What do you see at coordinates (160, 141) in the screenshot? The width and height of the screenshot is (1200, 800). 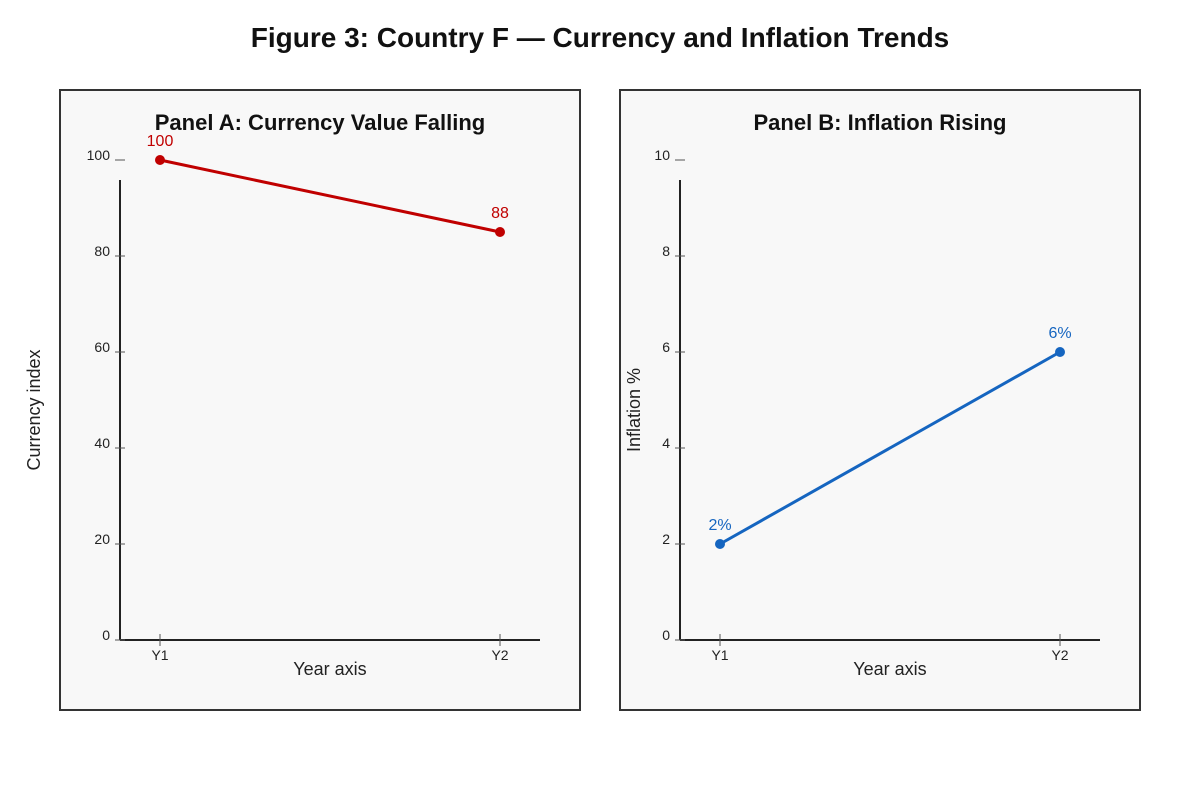 I see `data-label: 100` at bounding box center [160, 141].